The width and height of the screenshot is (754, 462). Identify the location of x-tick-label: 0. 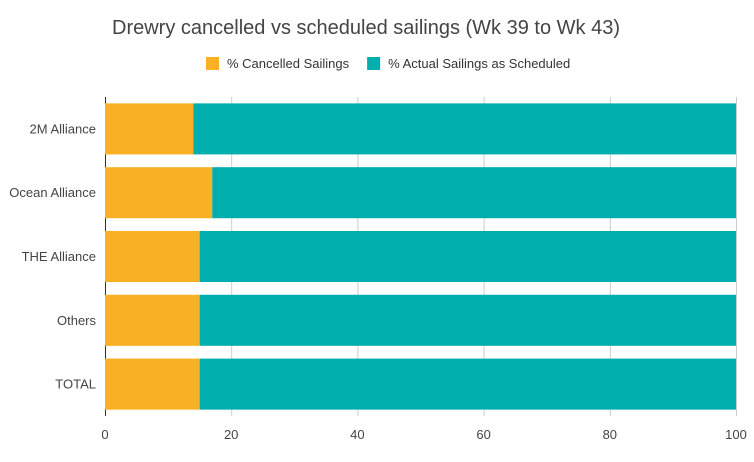
(104, 434).